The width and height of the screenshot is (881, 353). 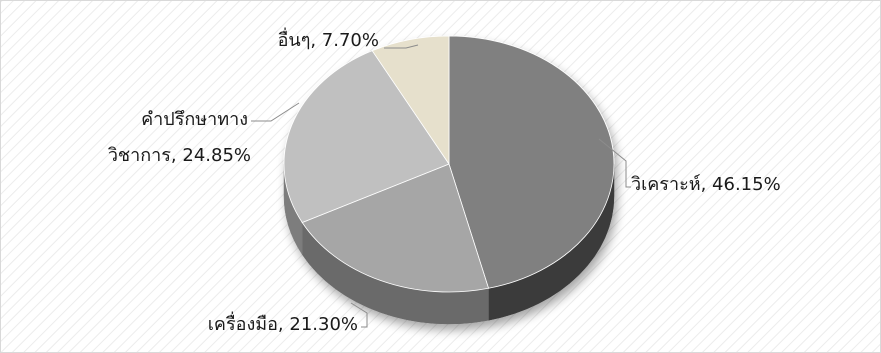 What do you see at coordinates (179, 155) in the screenshot?
I see `data-label-3-line-2: วิชาการ, 24.85%` at bounding box center [179, 155].